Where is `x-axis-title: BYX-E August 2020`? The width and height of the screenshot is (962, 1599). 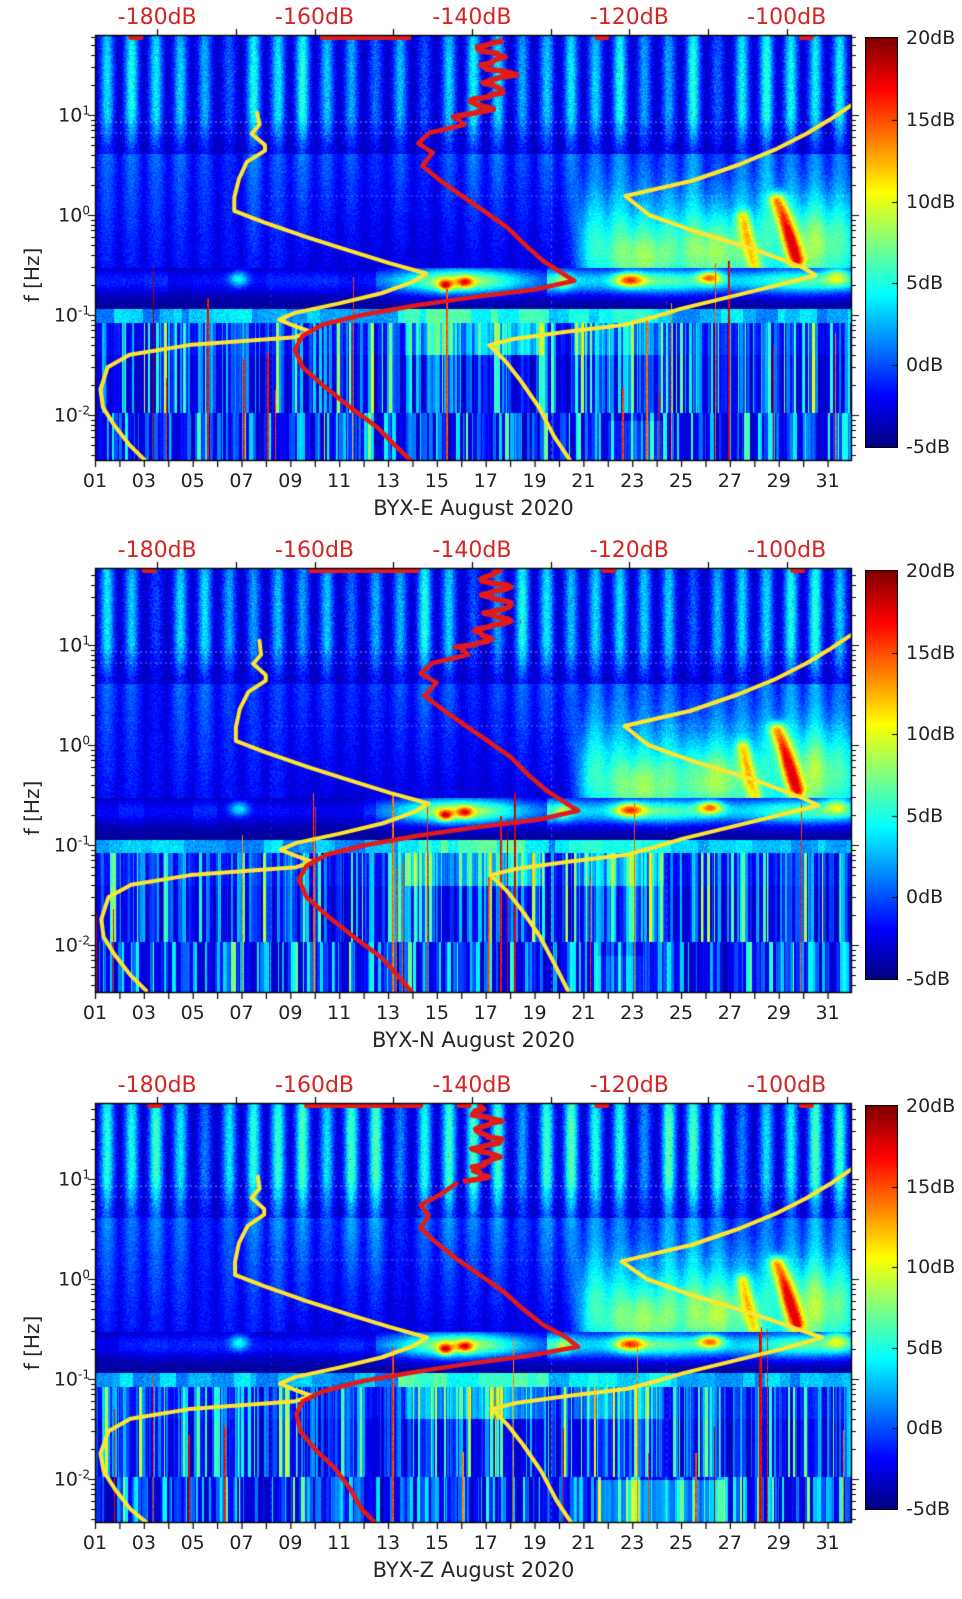 x-axis-title: BYX-E August 2020 is located at coordinates (473, 508).